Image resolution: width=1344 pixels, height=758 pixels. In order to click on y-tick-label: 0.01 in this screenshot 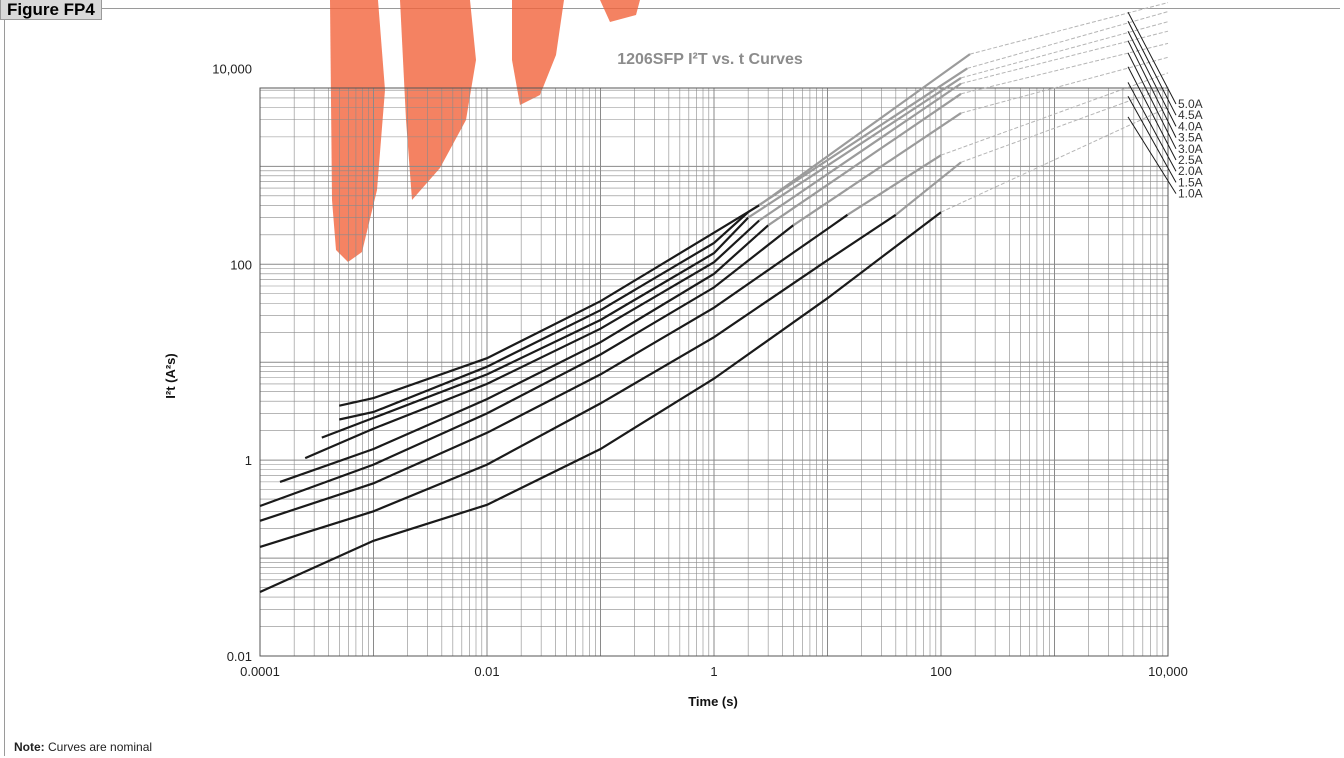, I will do `click(239, 656)`.